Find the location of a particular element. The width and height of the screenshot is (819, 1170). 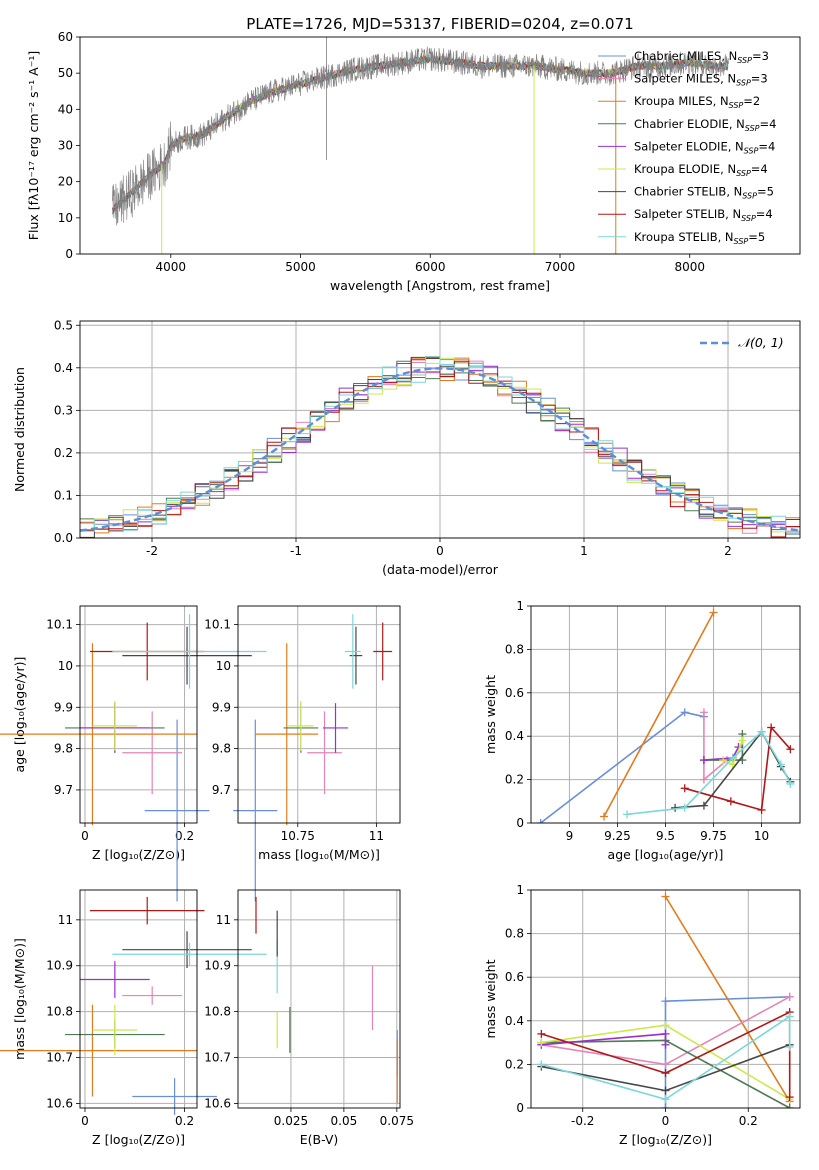

legend-label-main: Salpeter ELODIE, N is located at coordinates (689, 146).